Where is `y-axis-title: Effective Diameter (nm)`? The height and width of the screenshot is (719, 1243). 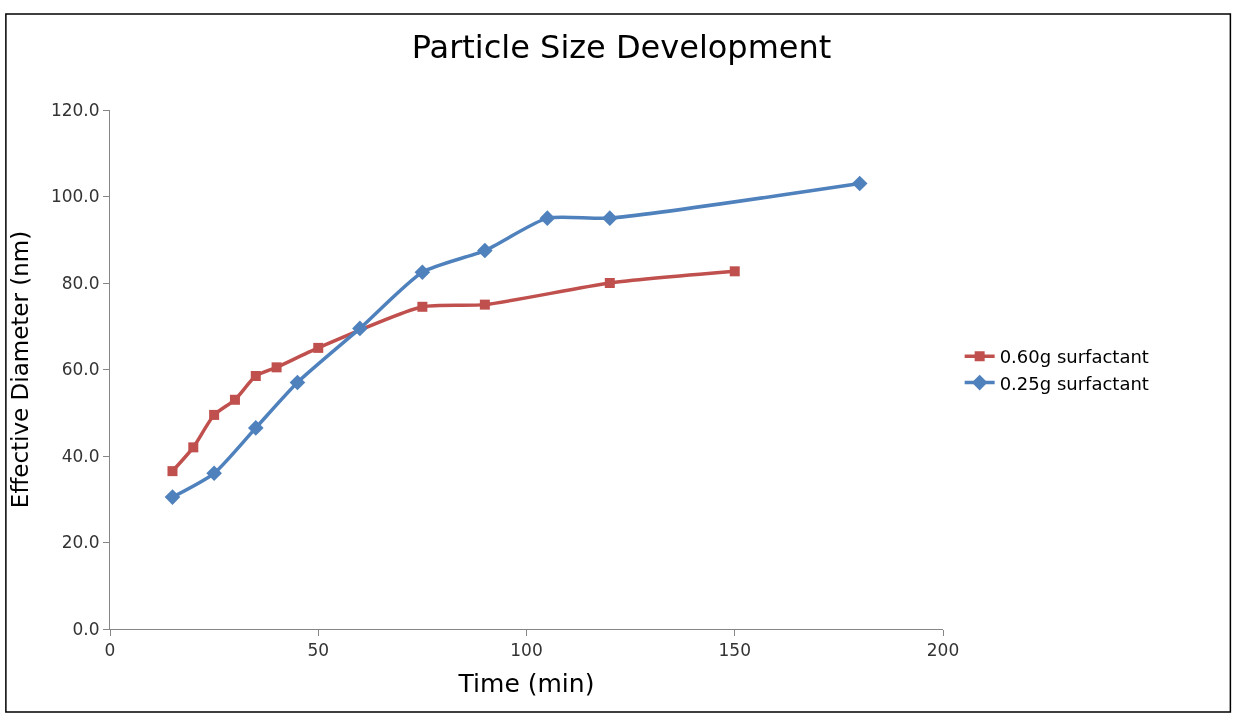 y-axis-title: Effective Diameter (nm) is located at coordinates (20, 369).